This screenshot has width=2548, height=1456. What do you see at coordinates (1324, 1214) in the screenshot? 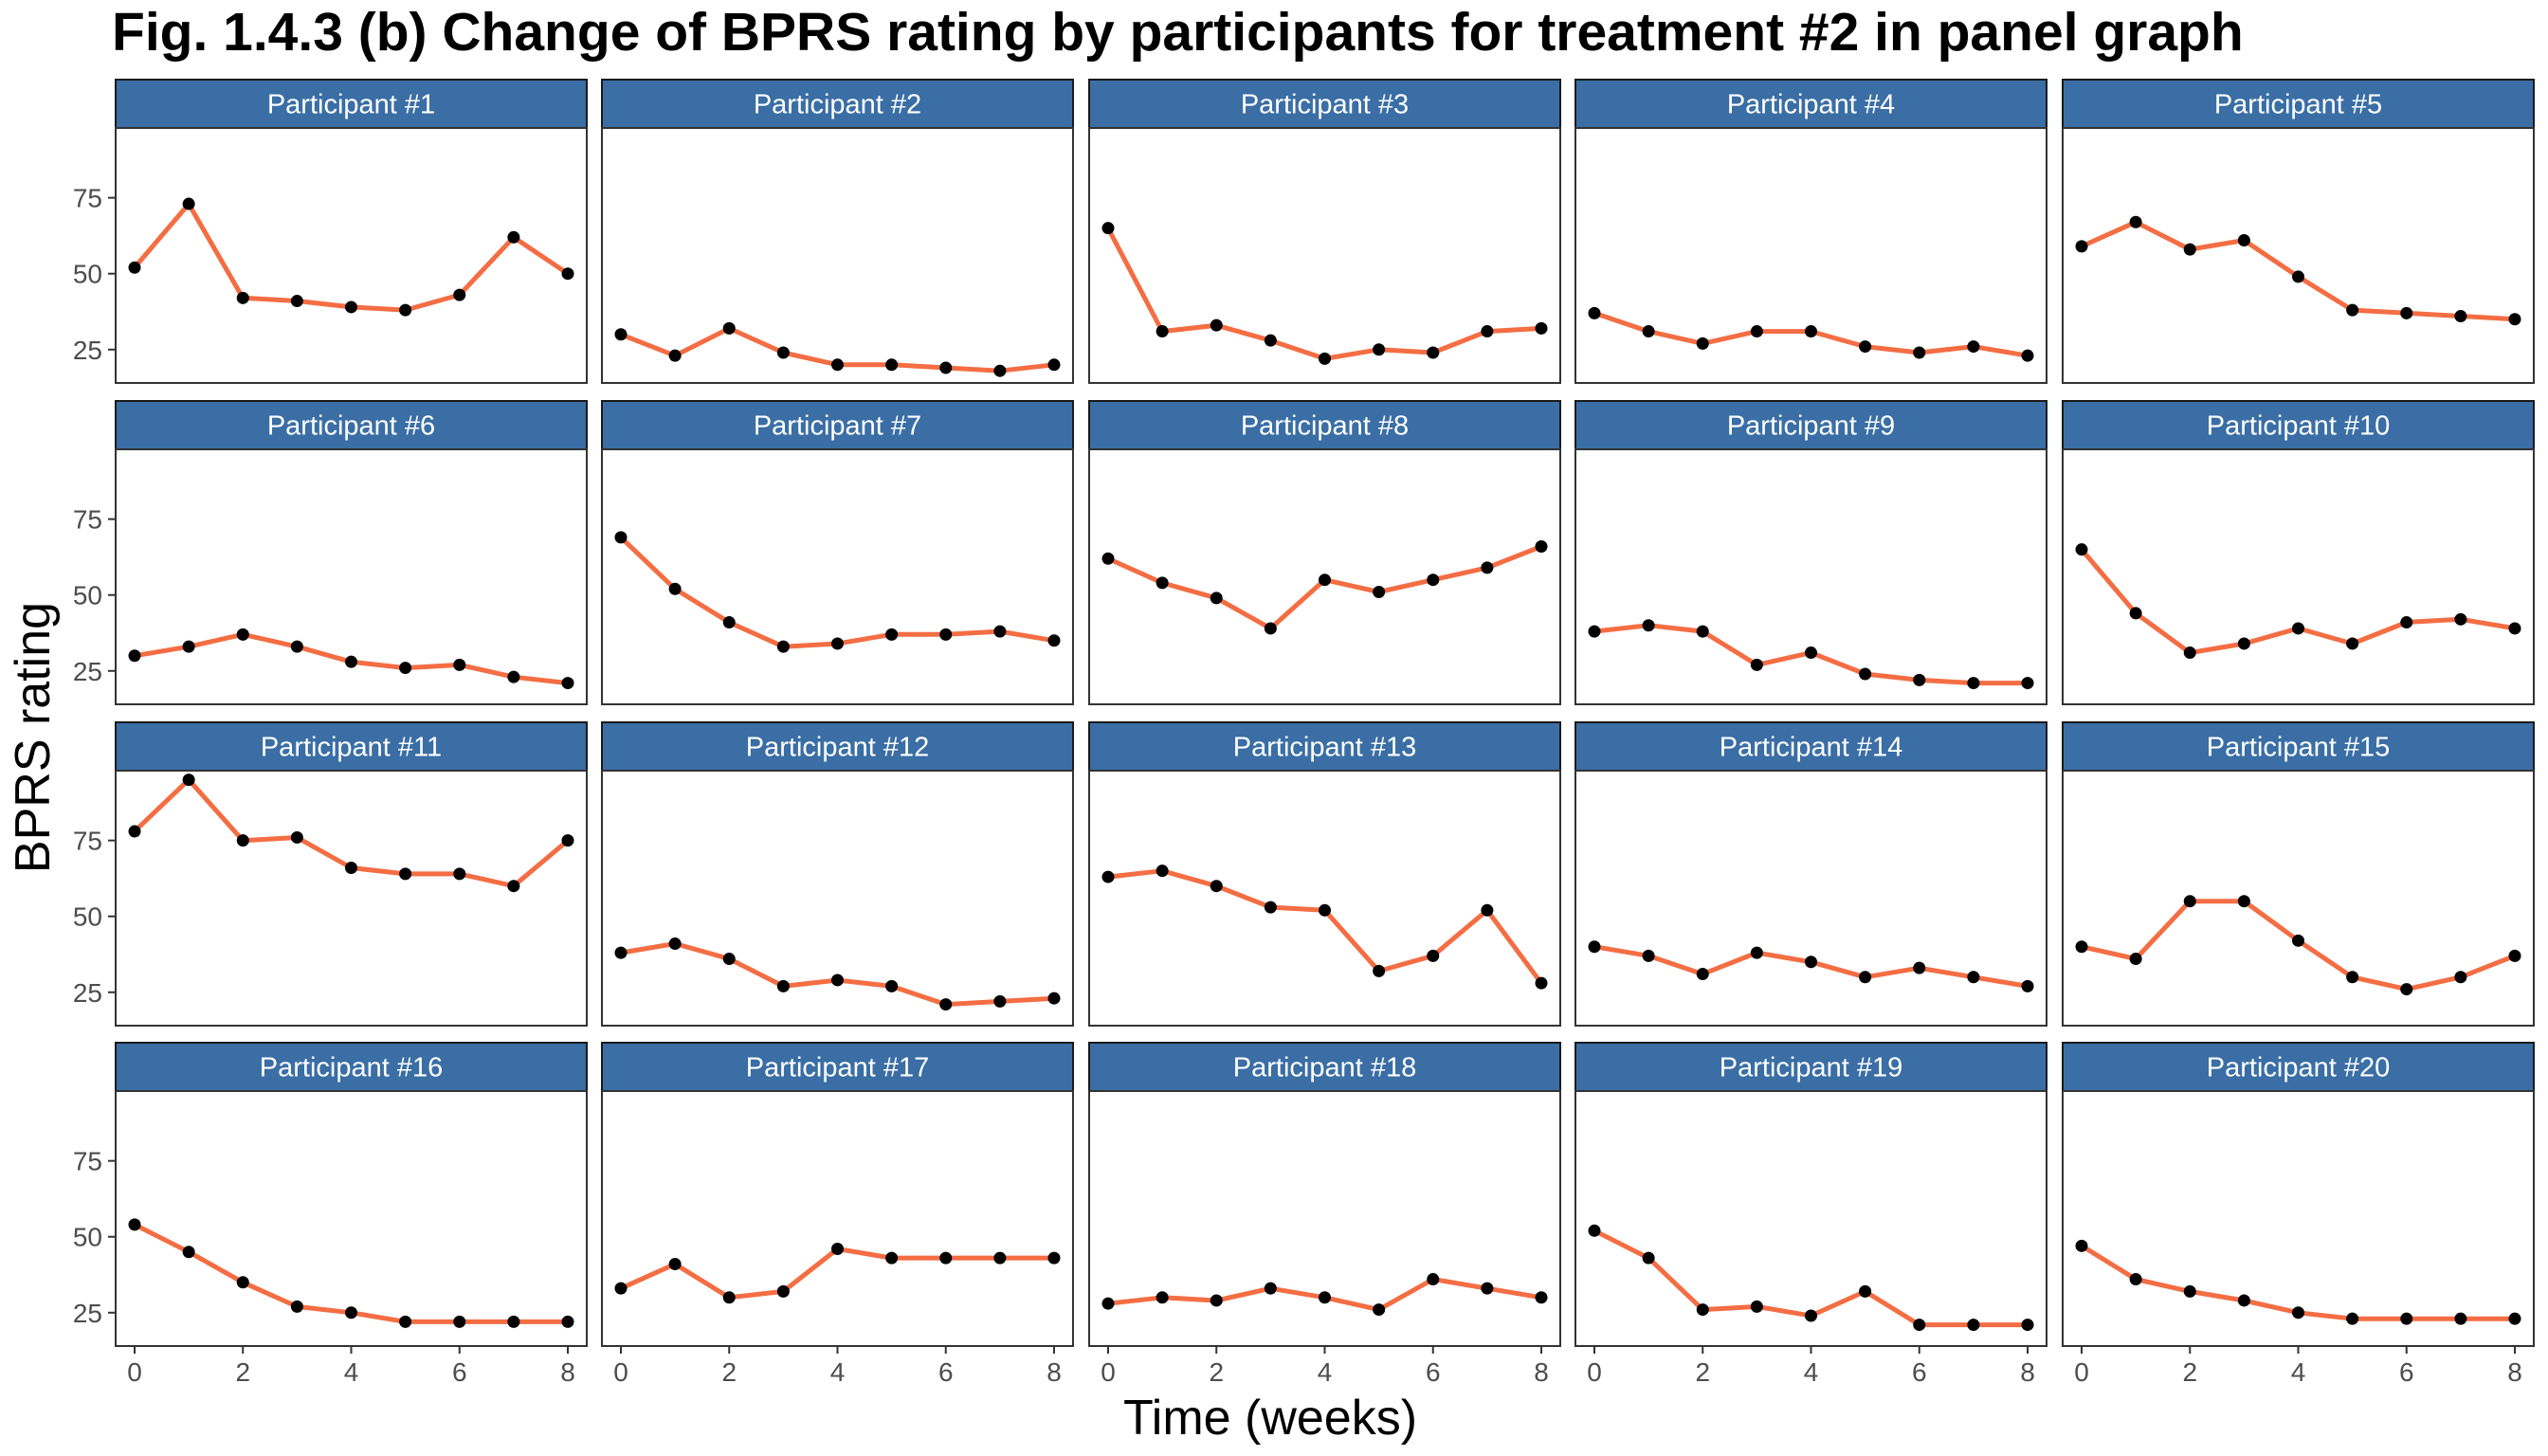
I see `facet-panel: Participant #18 0 2 4 6 8` at bounding box center [1324, 1214].